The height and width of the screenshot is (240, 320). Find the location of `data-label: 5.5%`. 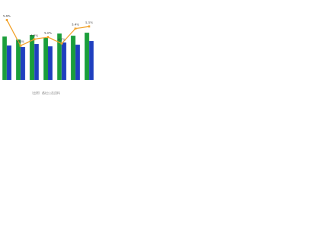

data-label: 5.5% is located at coordinates (89, 22).